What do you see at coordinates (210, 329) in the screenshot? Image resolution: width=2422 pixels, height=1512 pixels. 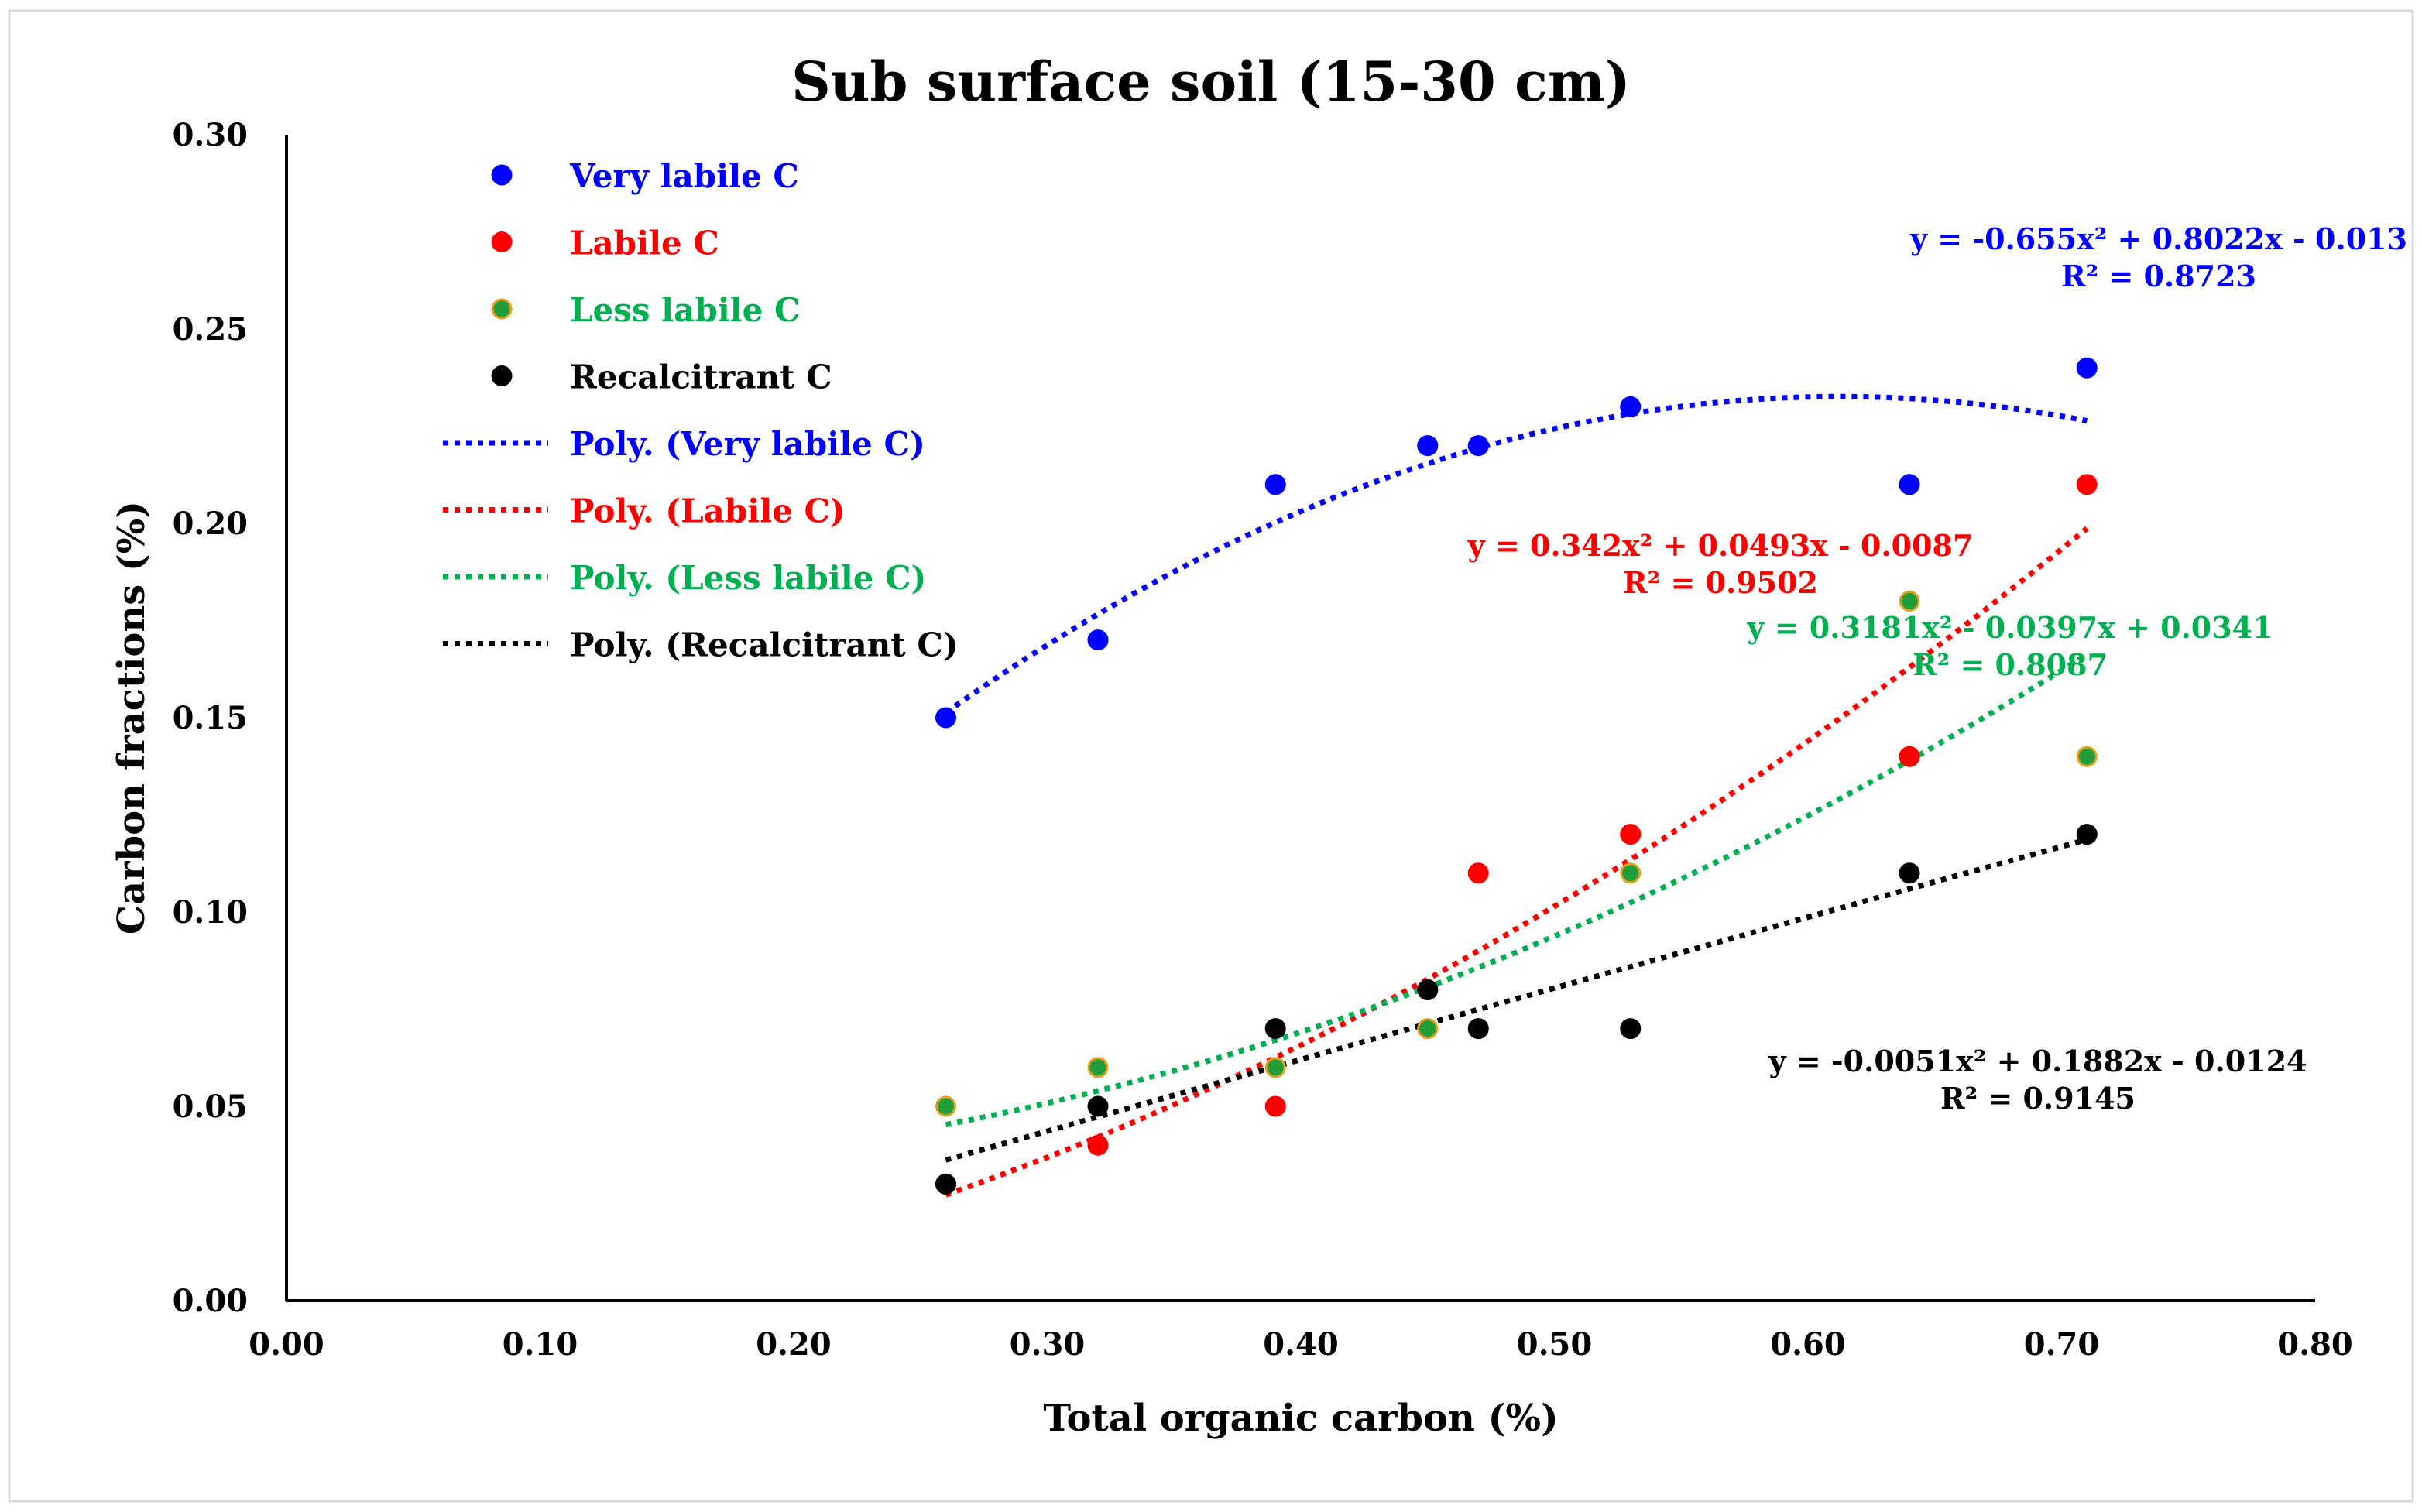 I see `y-tick-label: 0.25` at bounding box center [210, 329].